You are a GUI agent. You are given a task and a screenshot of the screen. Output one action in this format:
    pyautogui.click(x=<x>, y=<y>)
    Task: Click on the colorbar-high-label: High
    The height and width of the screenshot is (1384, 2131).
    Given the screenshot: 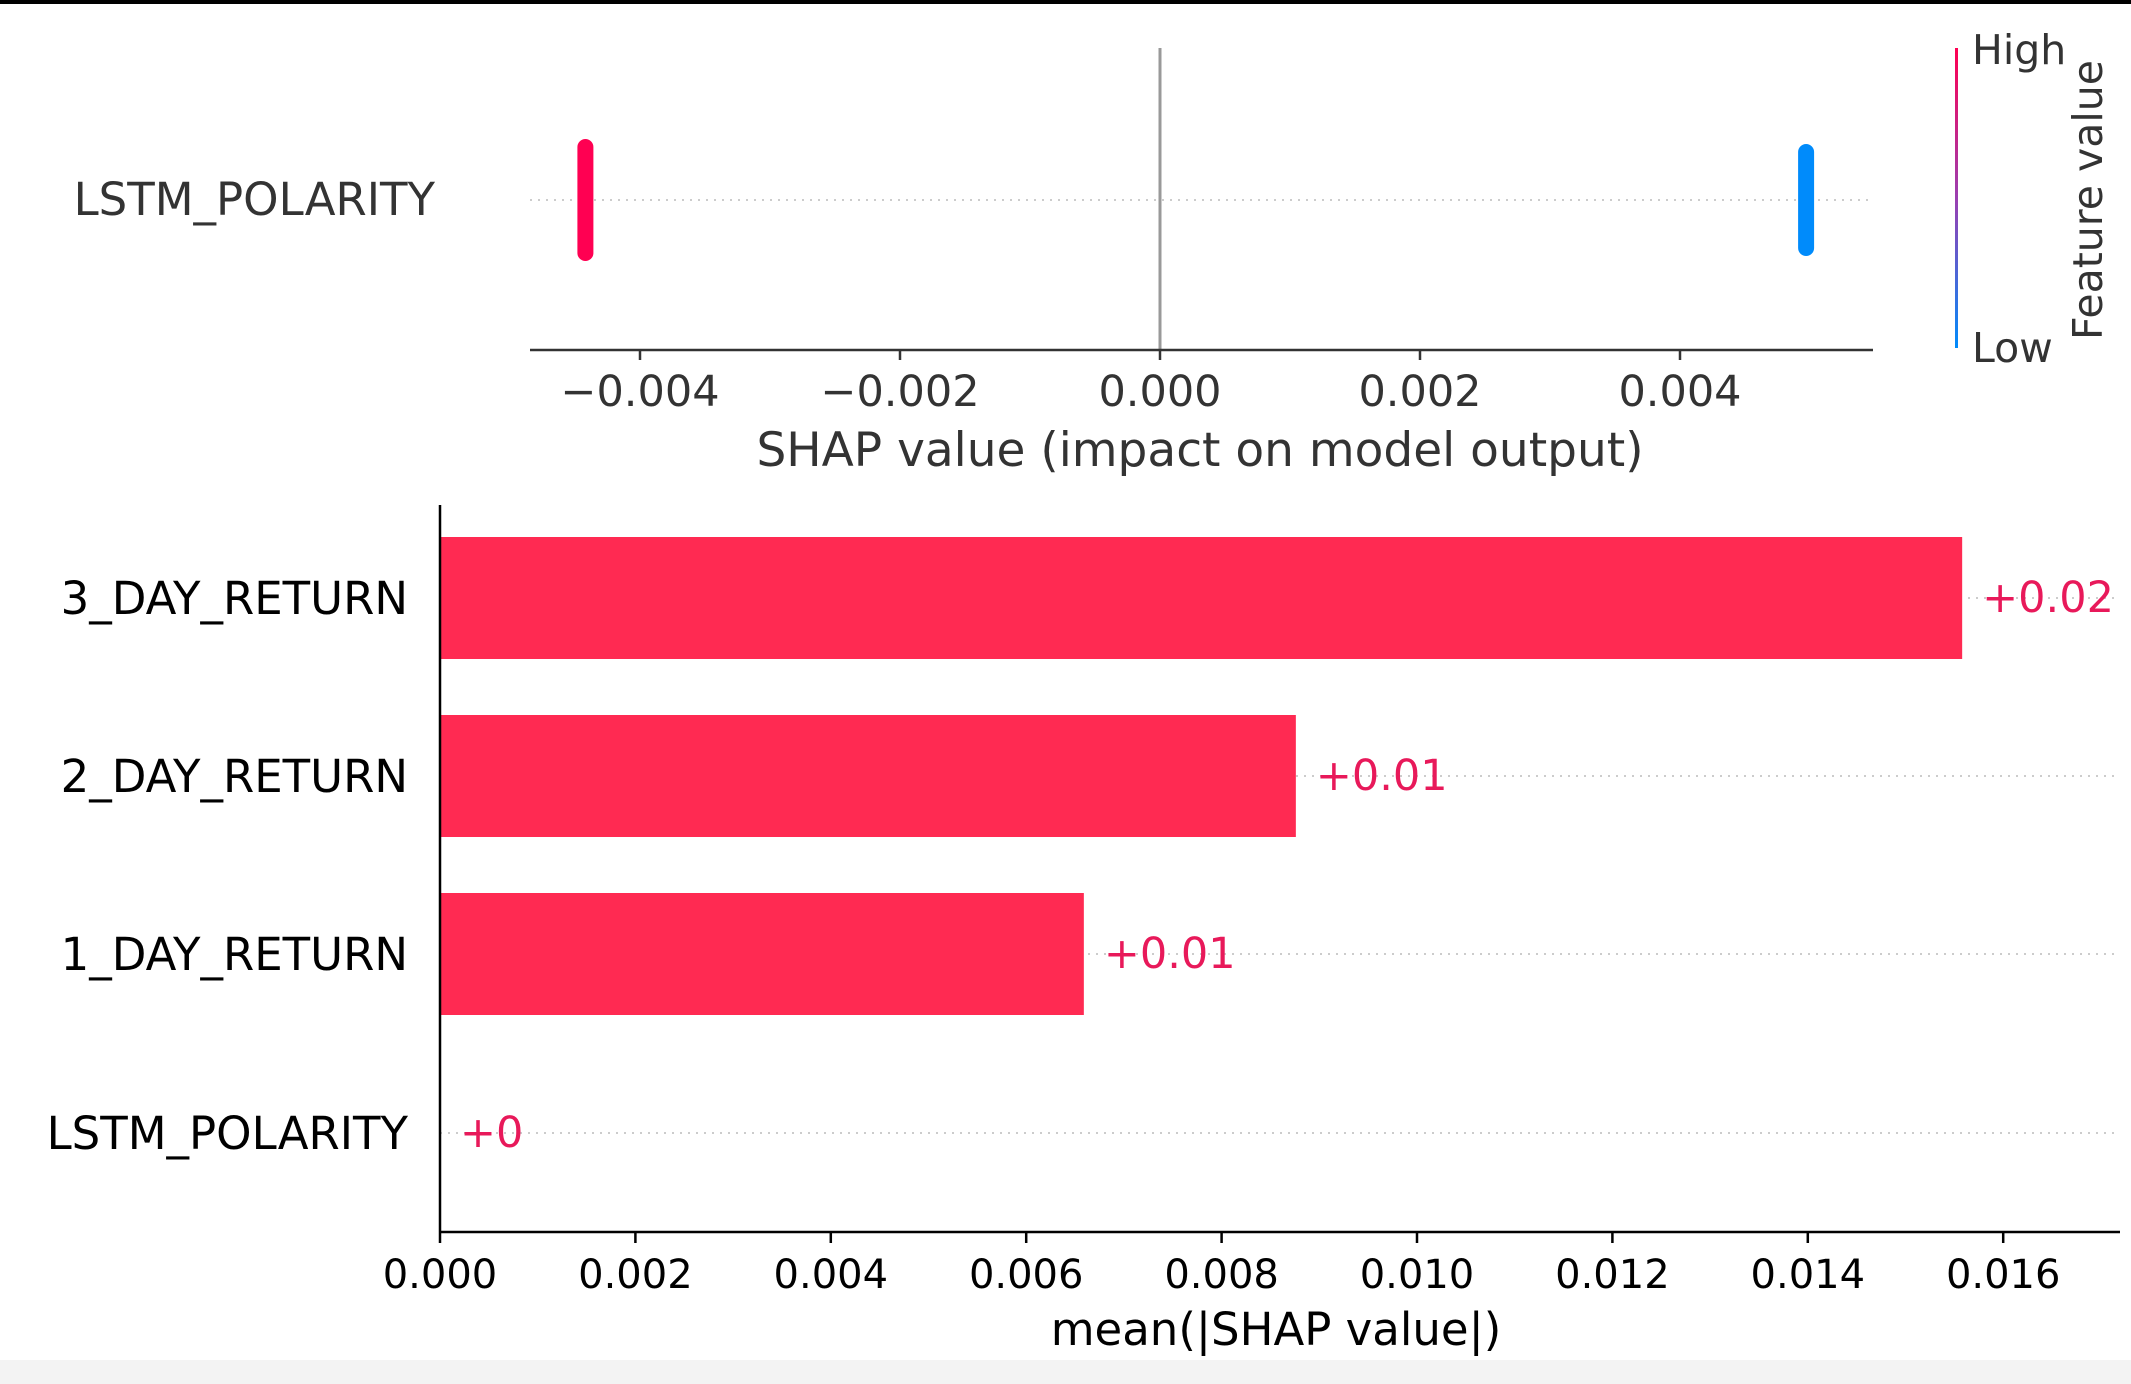 What is the action you would take?
    pyautogui.click(x=2019, y=50)
    